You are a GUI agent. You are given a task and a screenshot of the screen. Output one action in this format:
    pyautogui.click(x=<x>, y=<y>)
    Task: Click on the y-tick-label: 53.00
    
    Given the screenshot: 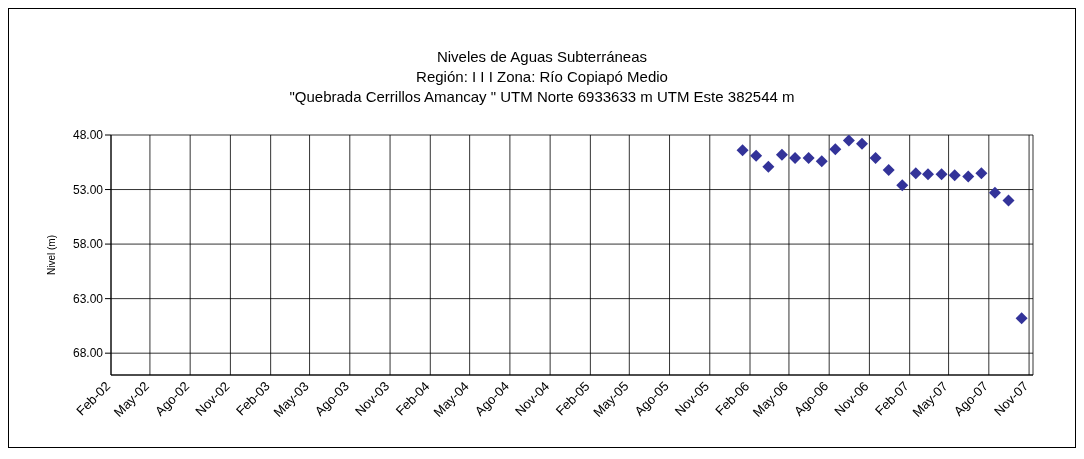 What is the action you would take?
    pyautogui.click(x=88, y=189)
    